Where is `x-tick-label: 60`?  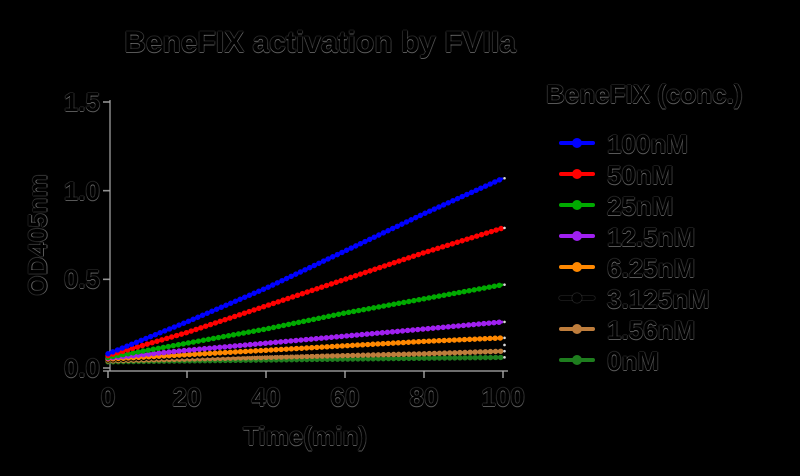
x-tick-label: 60 is located at coordinates (345, 397).